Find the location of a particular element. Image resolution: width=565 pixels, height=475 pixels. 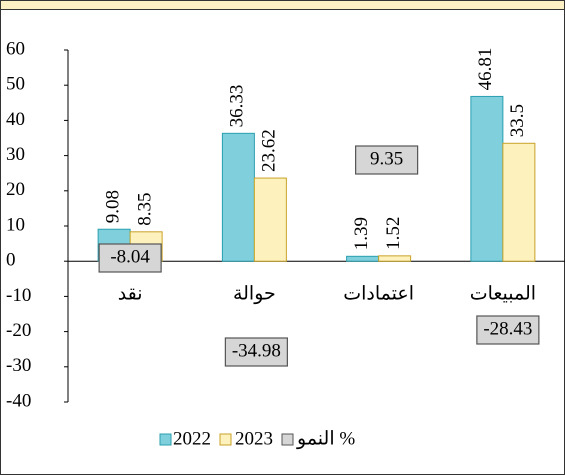

y-tick-label: 30 is located at coordinates (15, 154).